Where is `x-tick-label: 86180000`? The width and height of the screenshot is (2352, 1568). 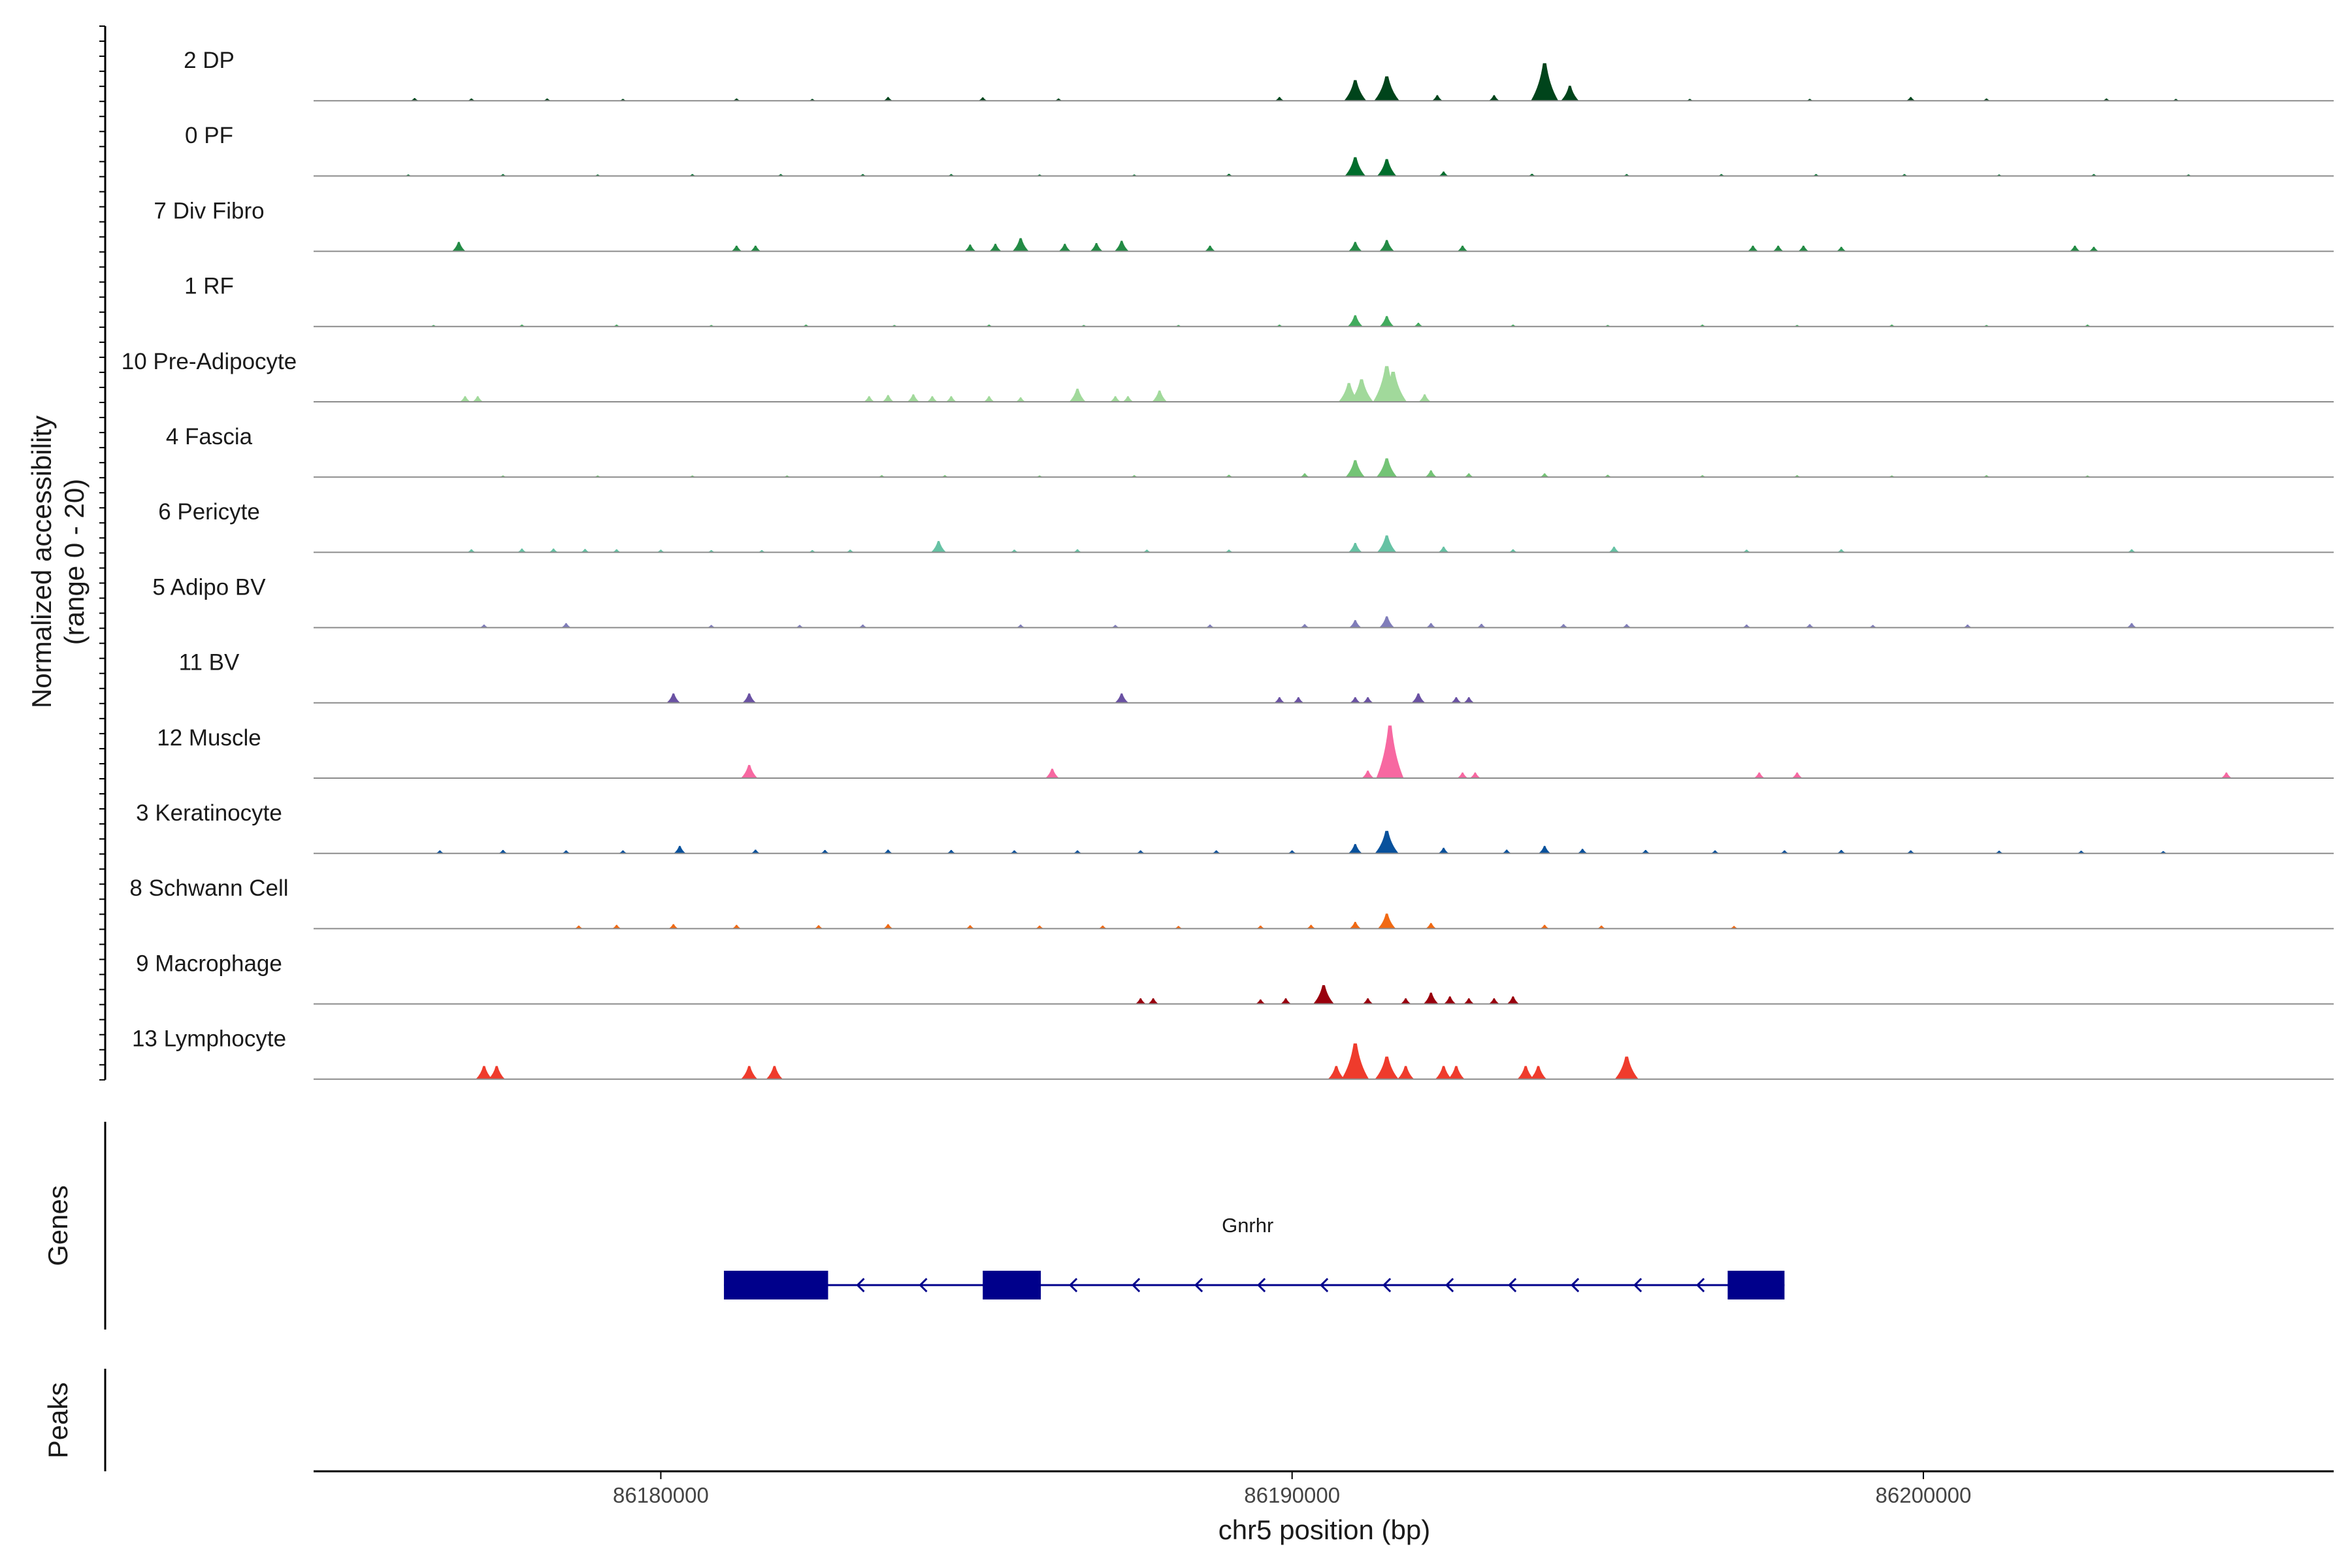 x-tick-label: 86180000 is located at coordinates (661, 1495).